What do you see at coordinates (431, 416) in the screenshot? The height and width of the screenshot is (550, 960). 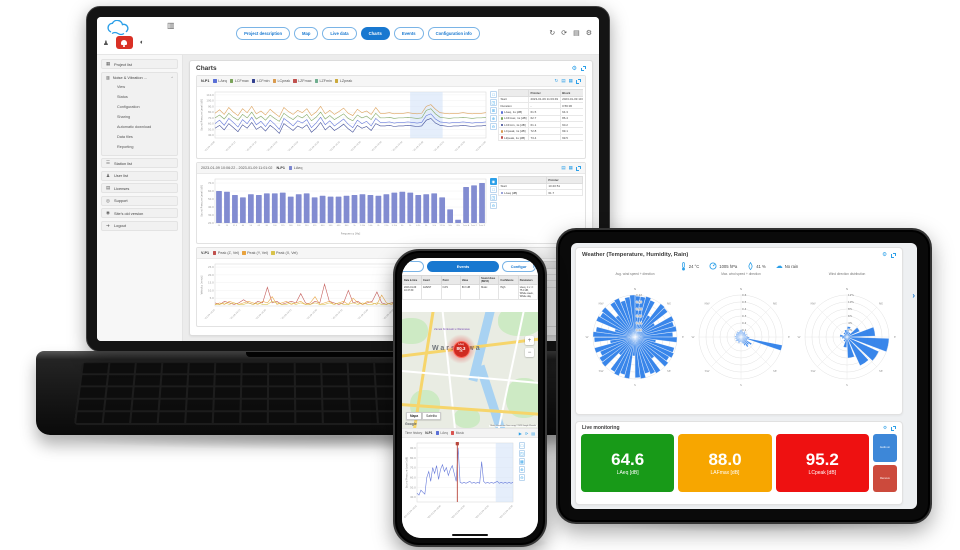 I see `satellite-button: Satelita` at bounding box center [431, 416].